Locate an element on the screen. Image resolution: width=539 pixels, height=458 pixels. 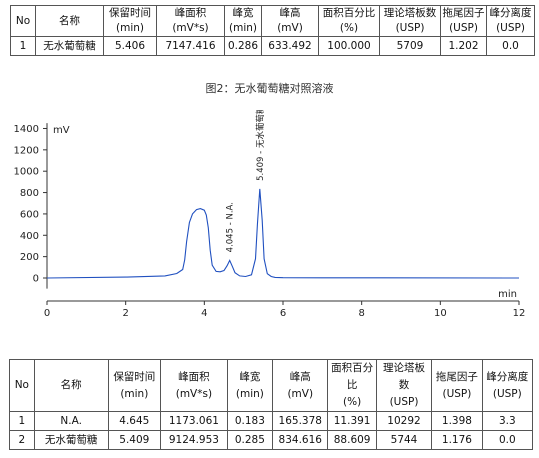
peak-label: 4.045 - N.A. is located at coordinates (231, 227).